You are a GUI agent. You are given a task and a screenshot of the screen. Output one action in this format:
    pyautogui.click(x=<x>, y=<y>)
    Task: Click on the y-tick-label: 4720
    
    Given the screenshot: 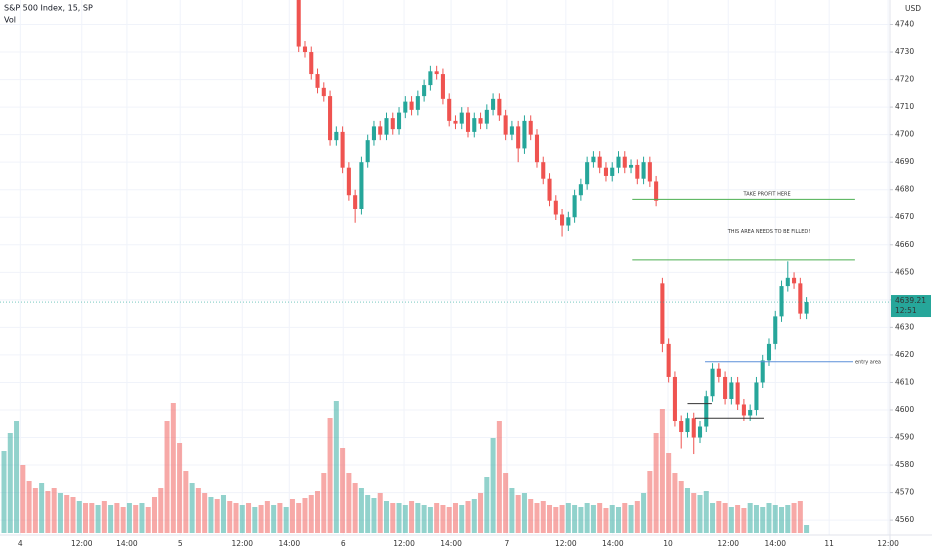 What is the action you would take?
    pyautogui.click(x=904, y=79)
    